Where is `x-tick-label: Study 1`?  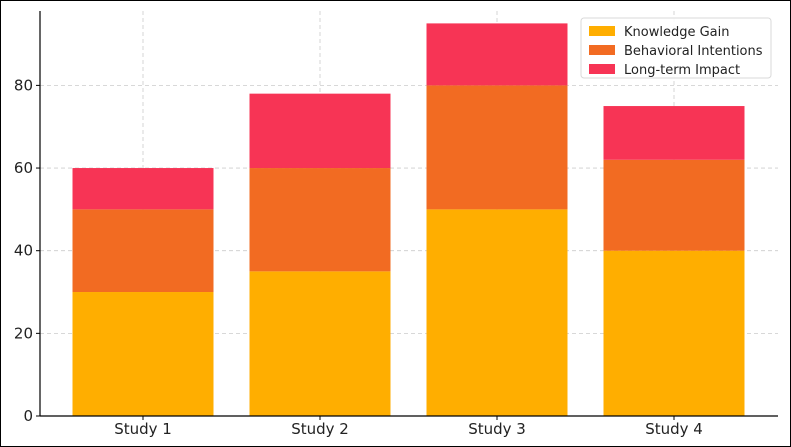
x-tick-label: Study 1 is located at coordinates (143, 429).